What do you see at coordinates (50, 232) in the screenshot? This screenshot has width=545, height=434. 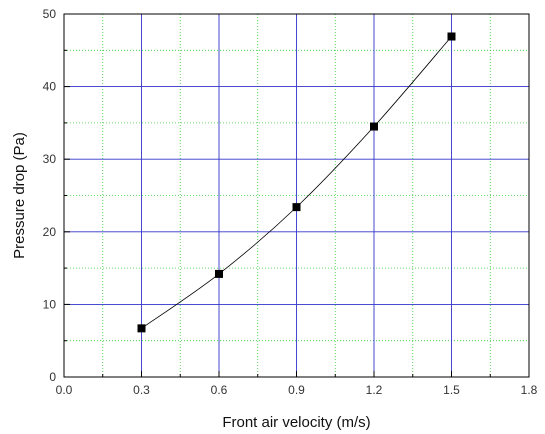 I see `y-tick-label: 20` at bounding box center [50, 232].